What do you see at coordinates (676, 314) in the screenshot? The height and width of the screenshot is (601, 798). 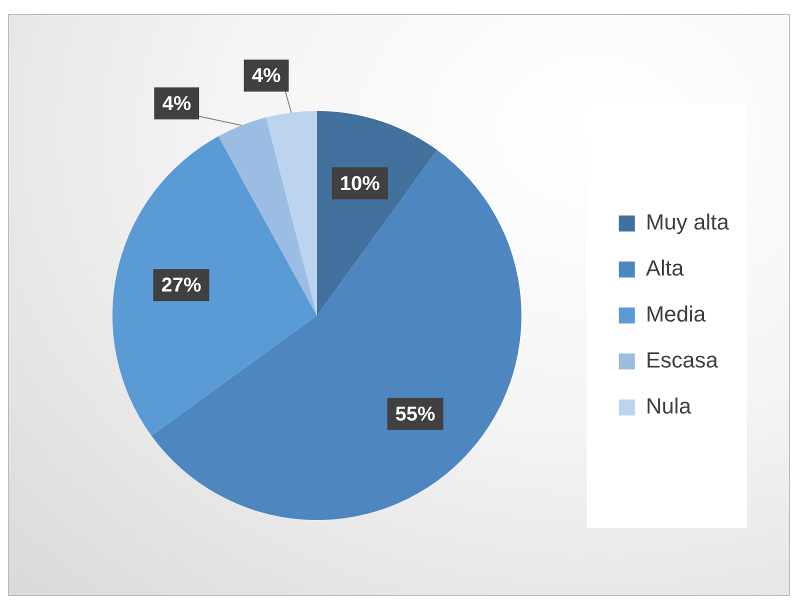 I see `legend-label: Media` at bounding box center [676, 314].